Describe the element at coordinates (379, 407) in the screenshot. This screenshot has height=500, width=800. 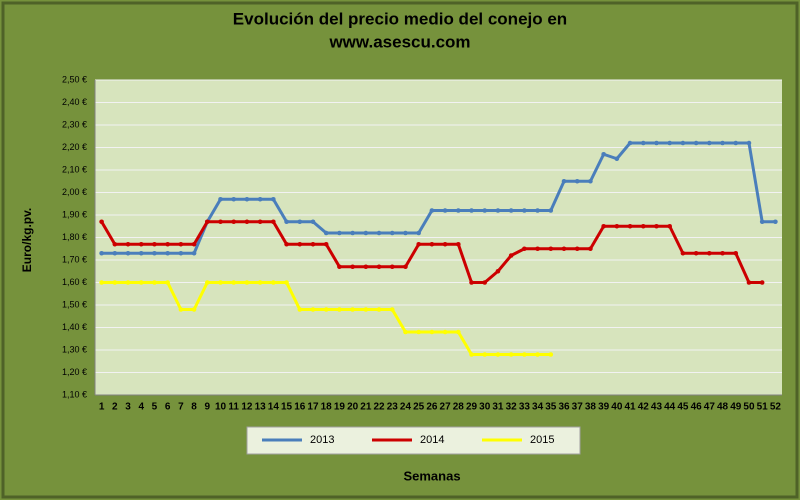
I see `x-tick-label: 22` at that location.